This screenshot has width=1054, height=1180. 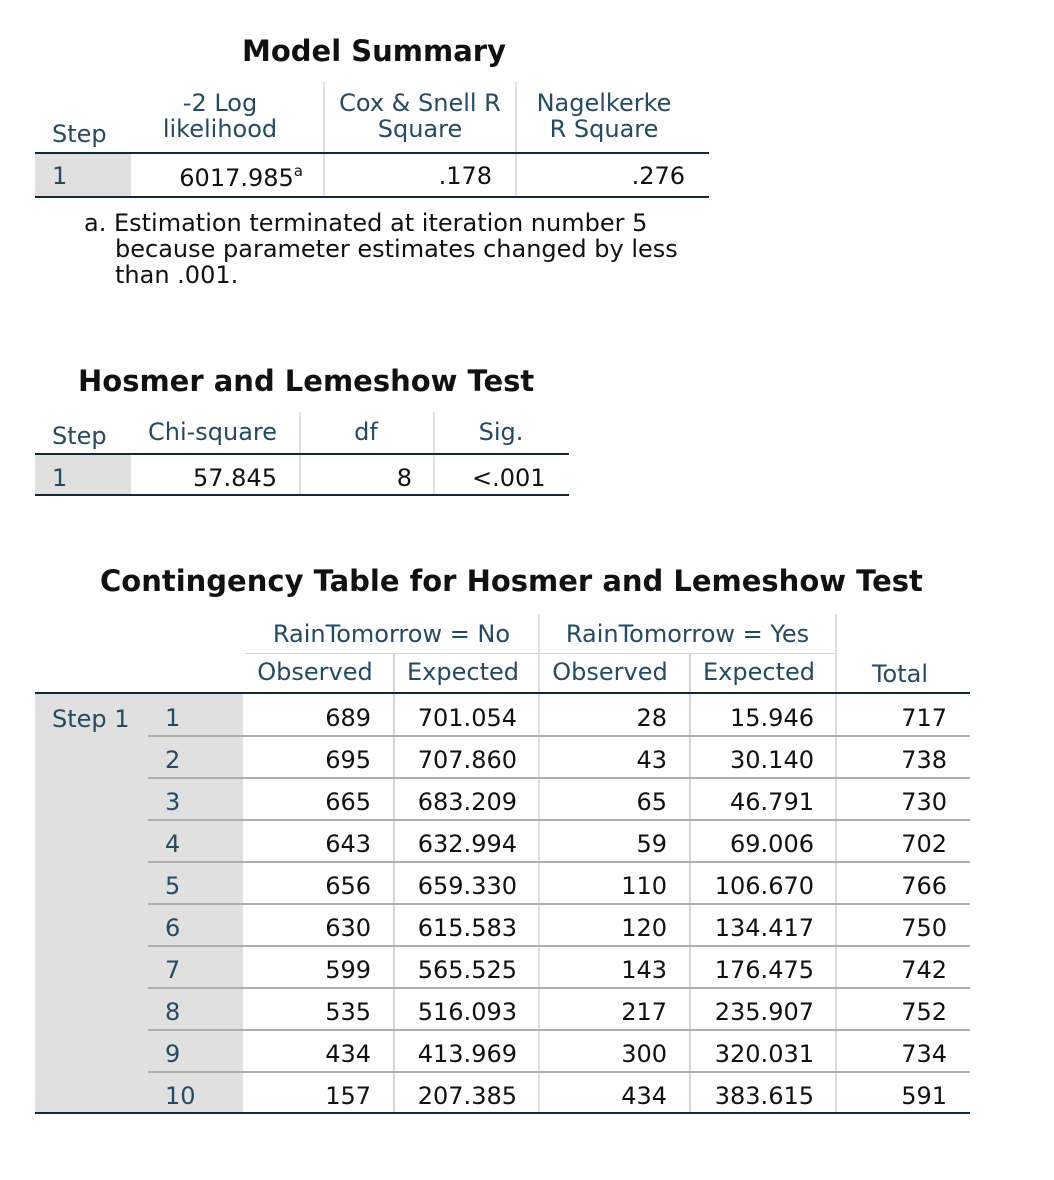 I want to click on expected-yes: 320.031, so click(x=764, y=1054).